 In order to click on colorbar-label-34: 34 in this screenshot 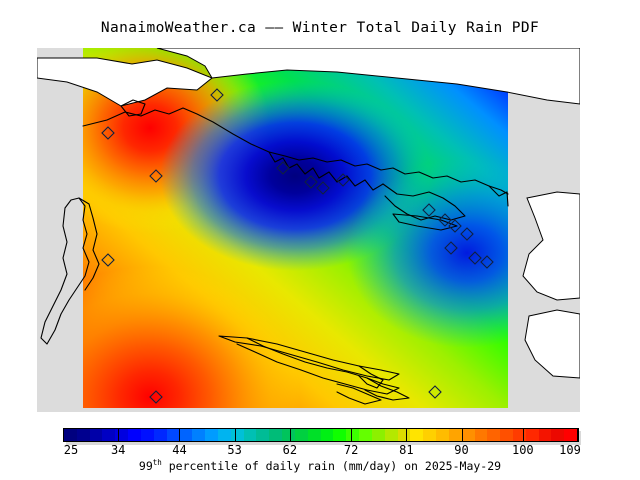, I will do `click(118, 450)`.